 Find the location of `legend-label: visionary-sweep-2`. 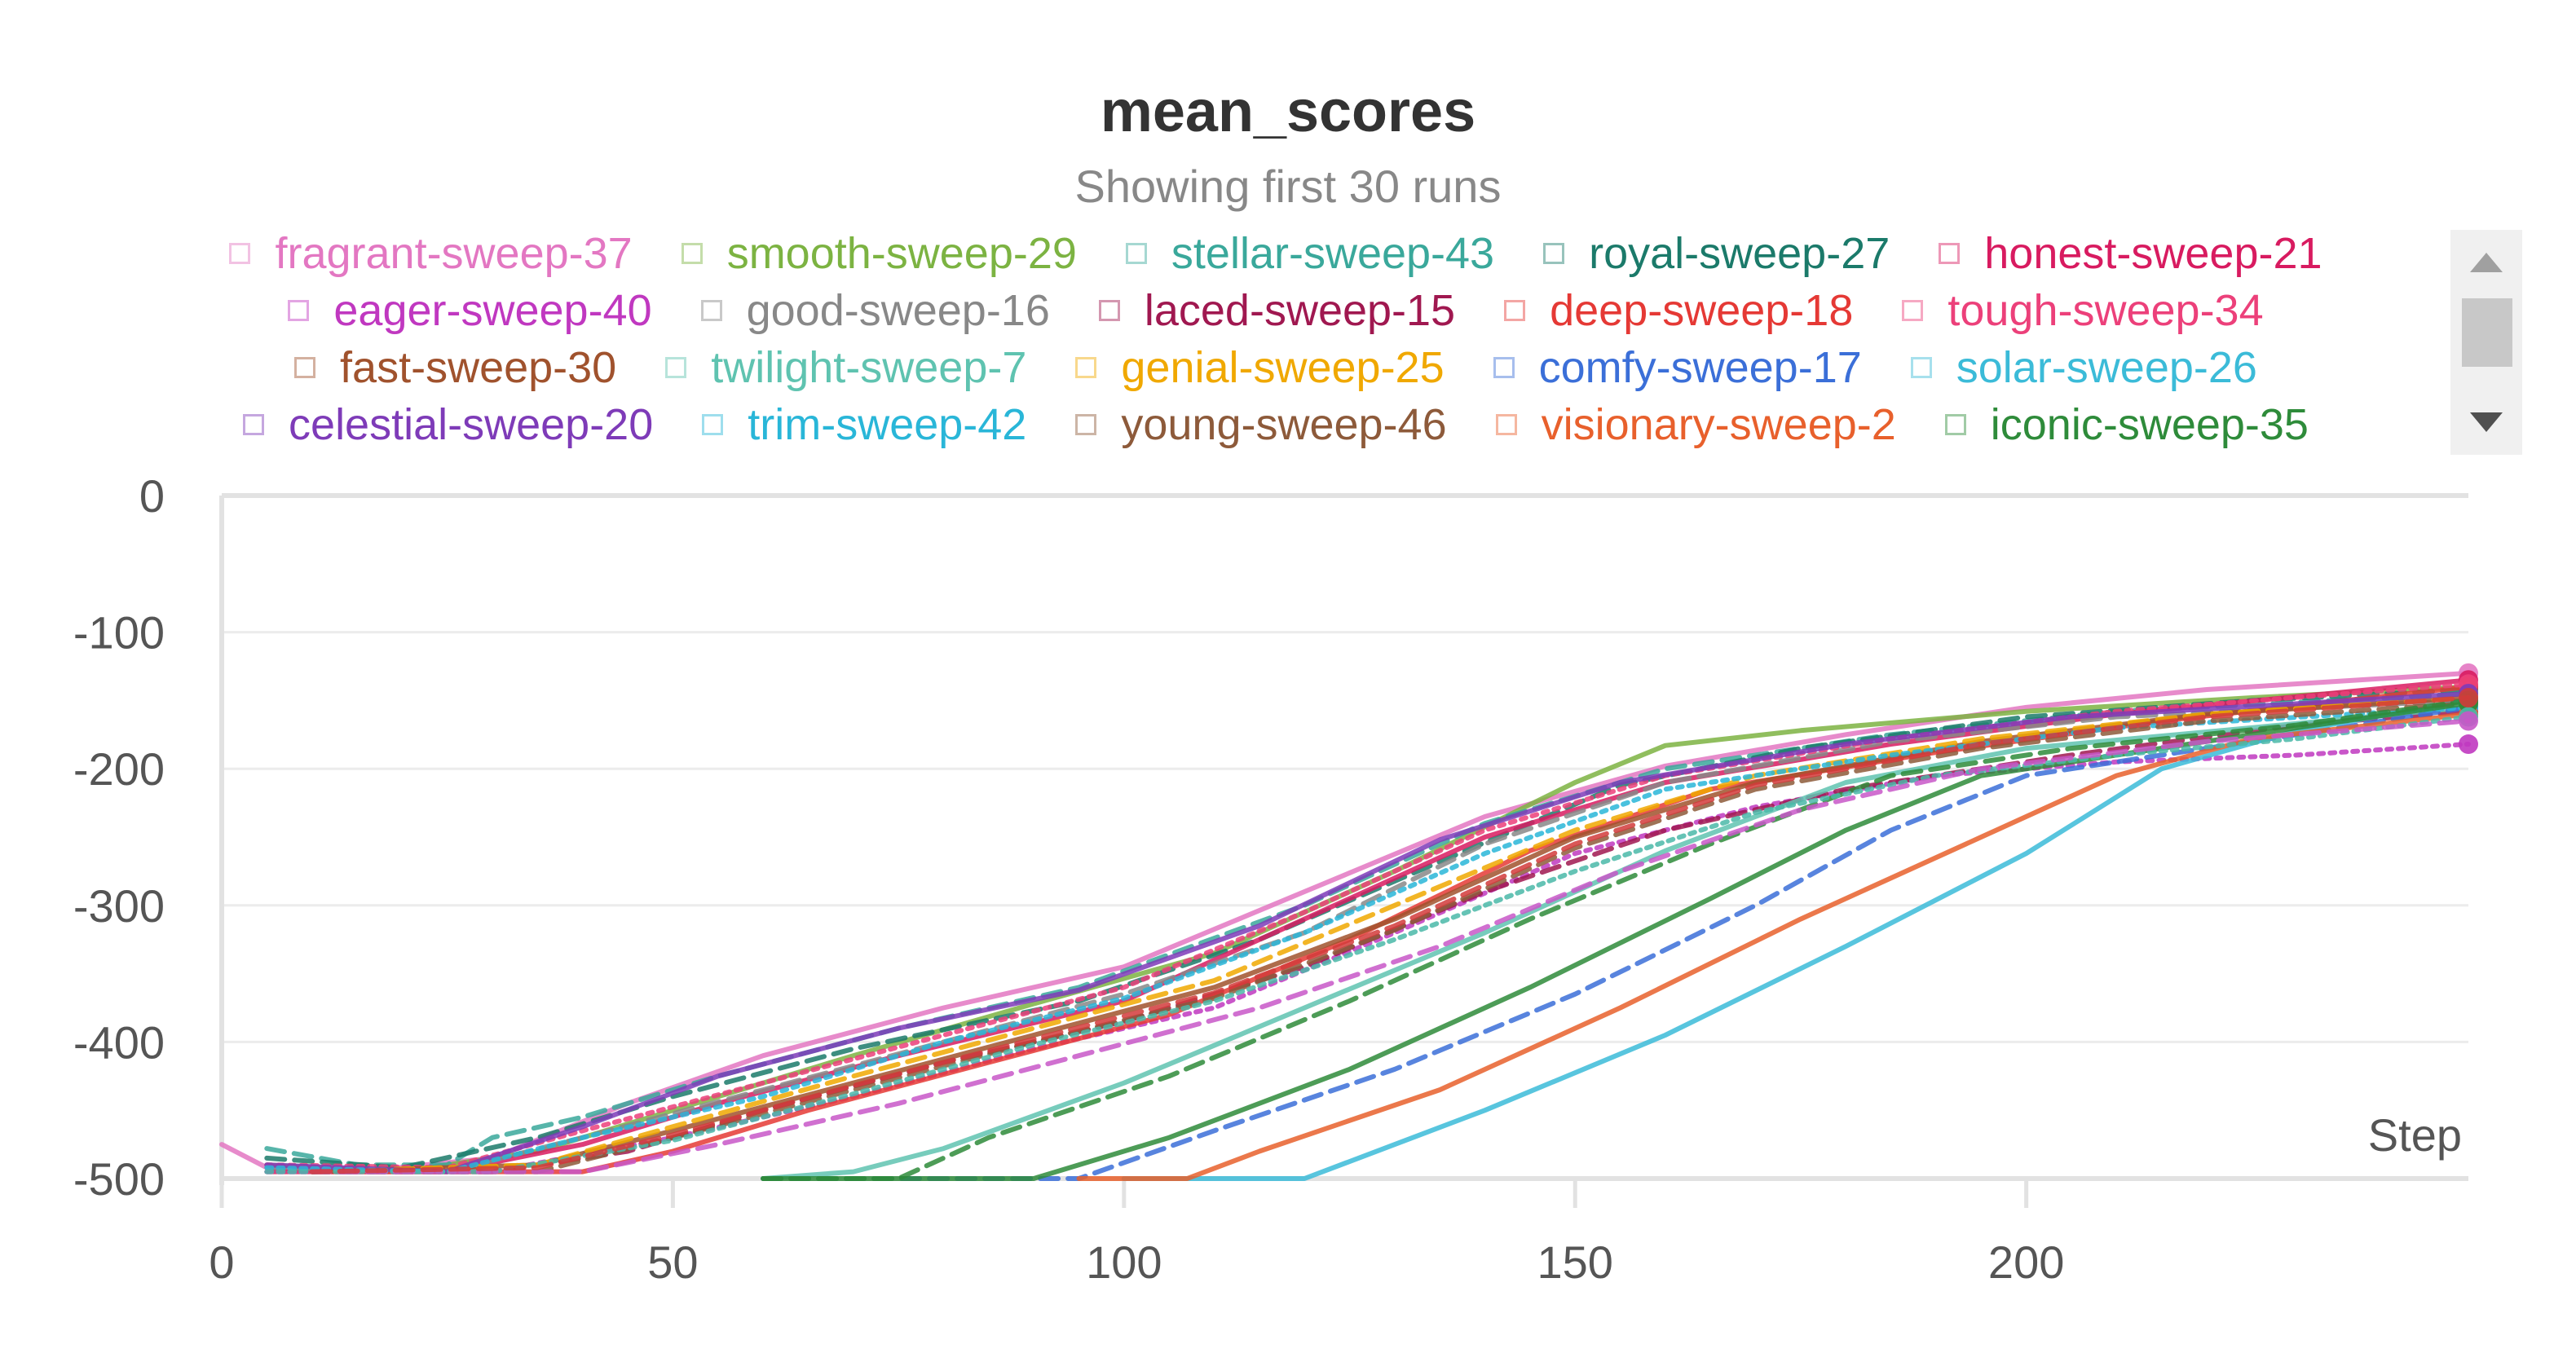

legend-label: visionary-sweep-2 is located at coordinates (1718, 424).